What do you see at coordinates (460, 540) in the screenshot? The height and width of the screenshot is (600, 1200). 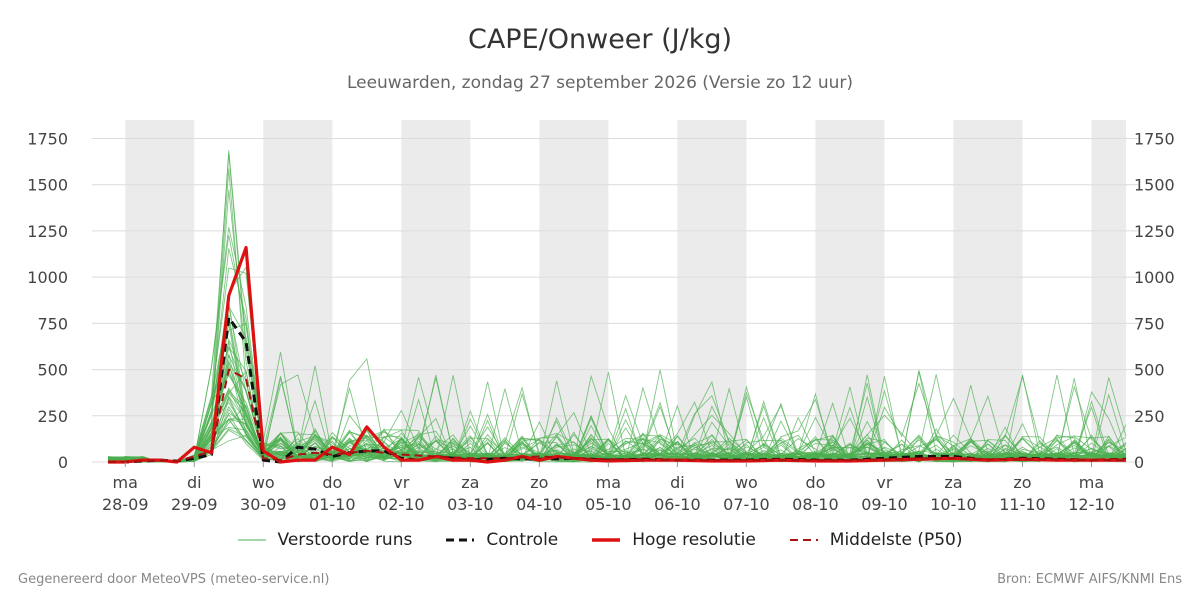 I see `legend-swatch-control` at bounding box center [460, 540].